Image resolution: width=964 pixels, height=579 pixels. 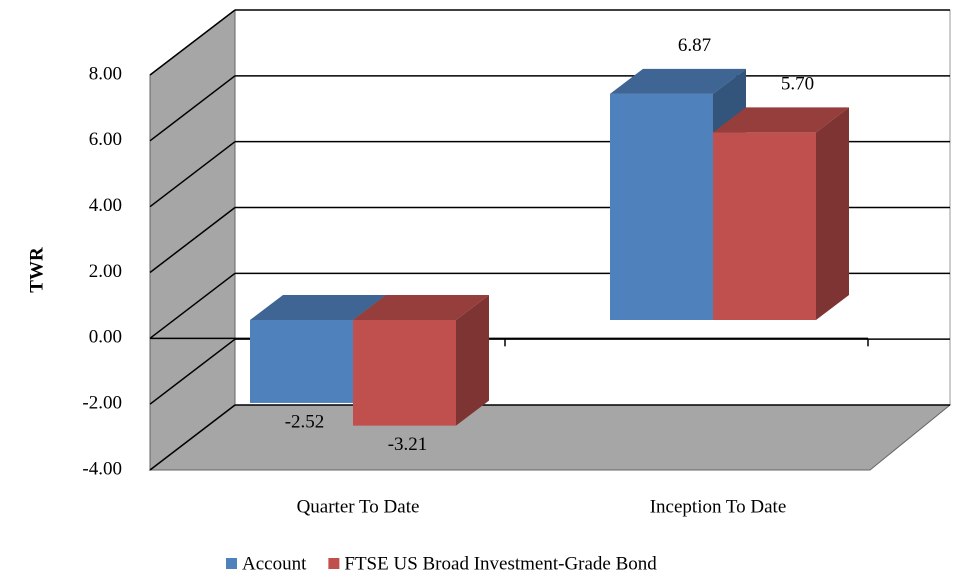 I want to click on value-label: 6.87, so click(x=694, y=45).